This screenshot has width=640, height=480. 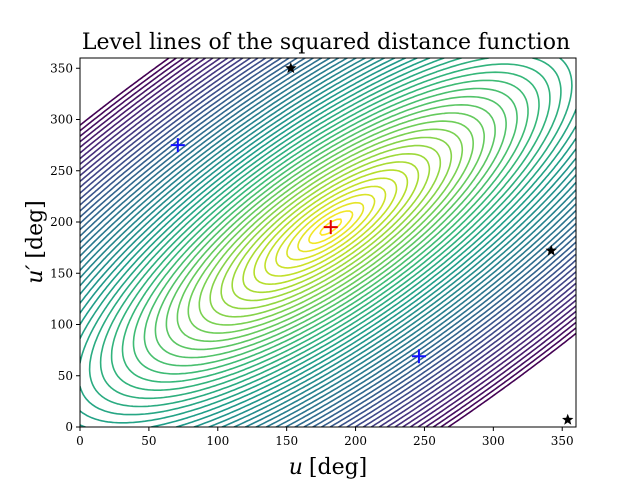 I want to click on x-tick-label: 100, so click(x=217, y=441).